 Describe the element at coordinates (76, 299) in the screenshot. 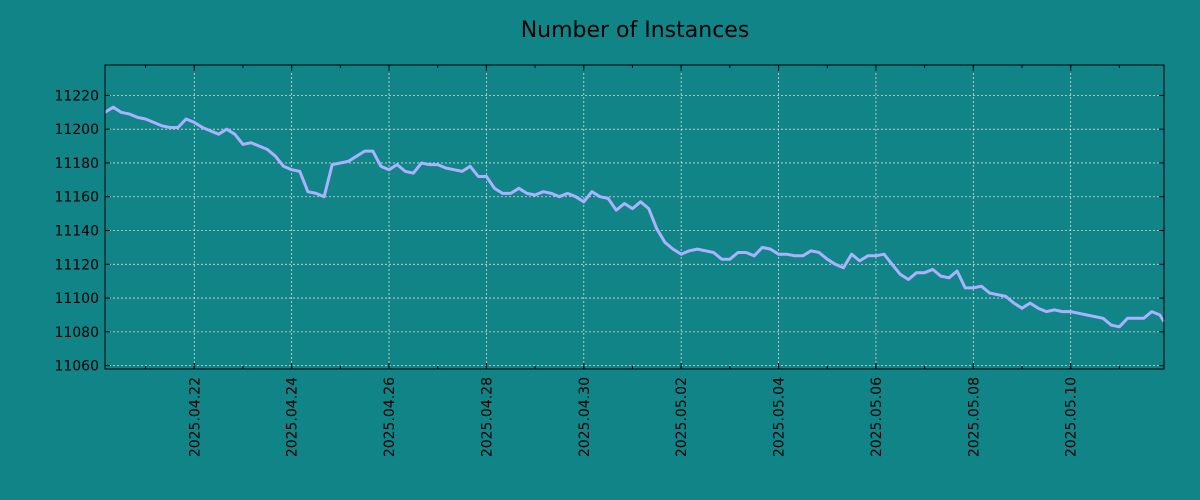

I see `y-tick-label: 11100` at that location.